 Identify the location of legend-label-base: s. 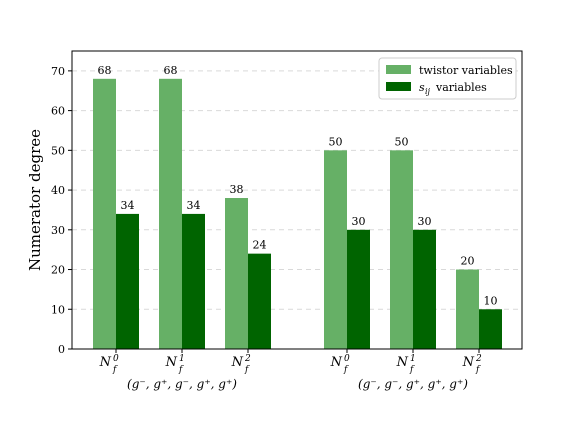
(422, 87).